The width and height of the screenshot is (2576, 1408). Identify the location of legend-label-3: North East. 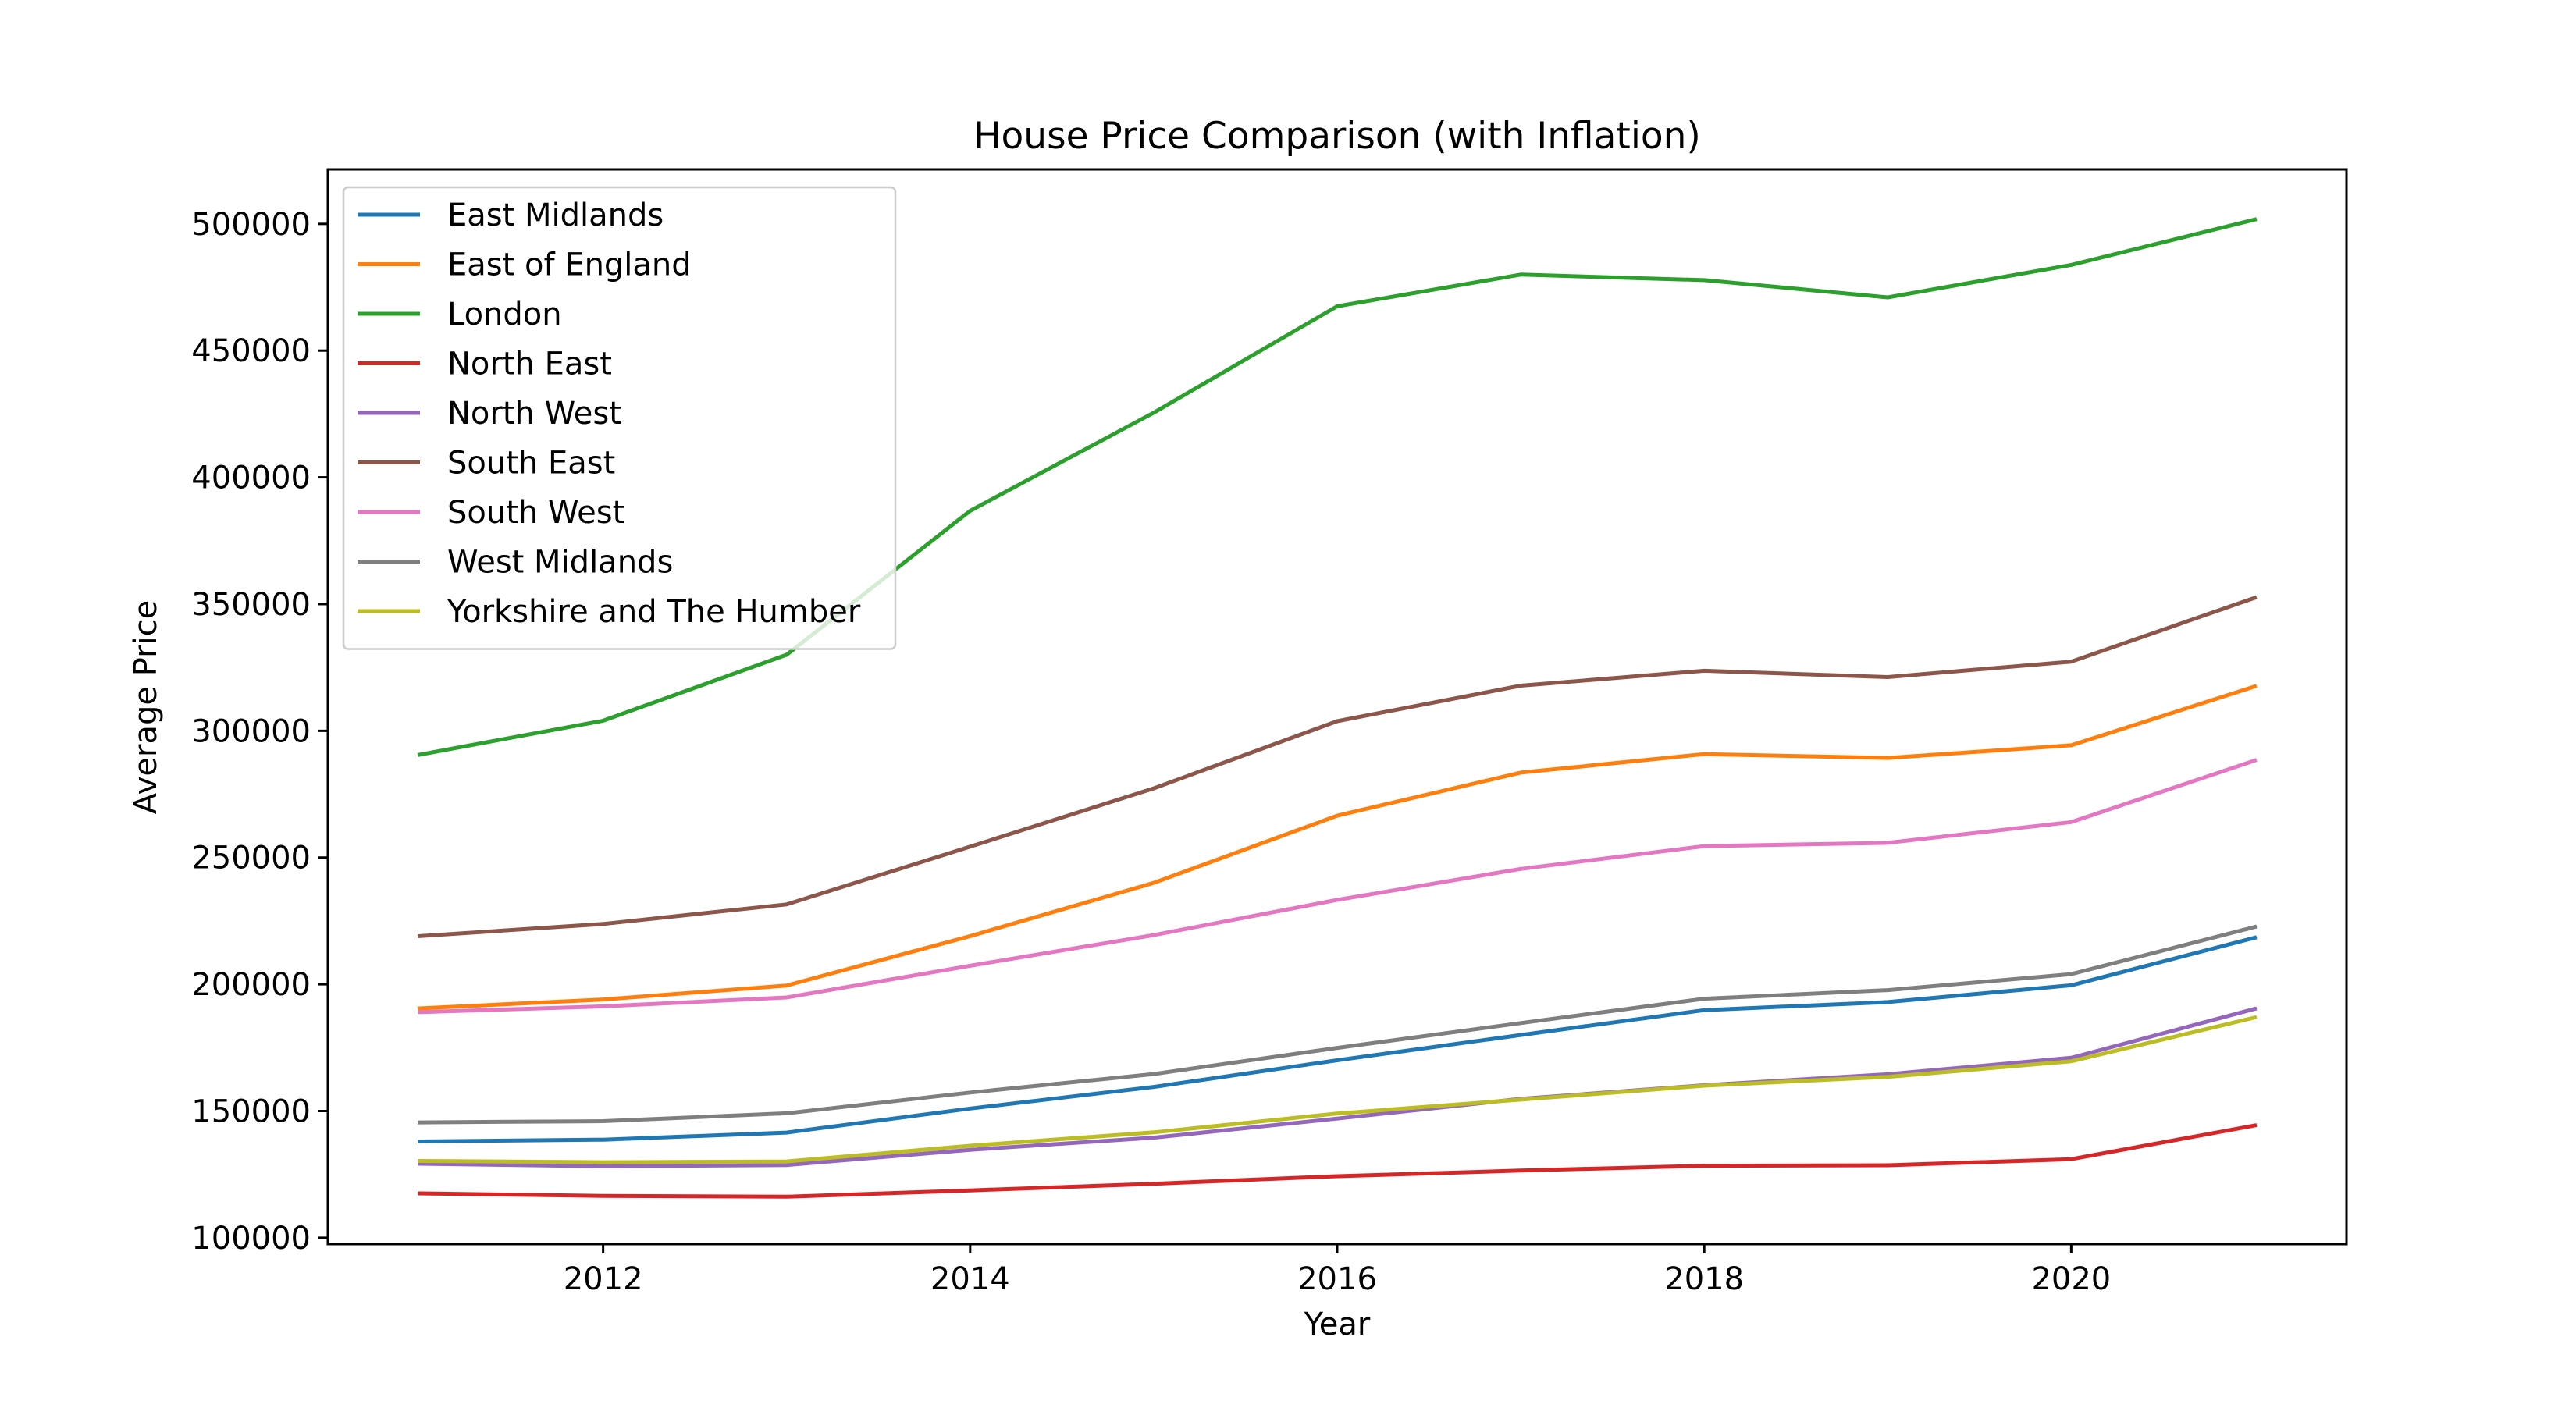
(529, 364).